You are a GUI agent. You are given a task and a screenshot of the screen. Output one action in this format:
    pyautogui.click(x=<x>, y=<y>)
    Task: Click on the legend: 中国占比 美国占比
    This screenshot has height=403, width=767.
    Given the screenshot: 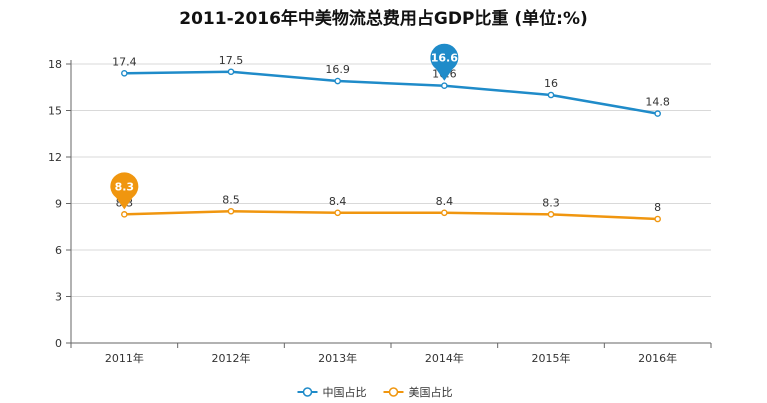 What is the action you would take?
    pyautogui.click(x=375, y=392)
    